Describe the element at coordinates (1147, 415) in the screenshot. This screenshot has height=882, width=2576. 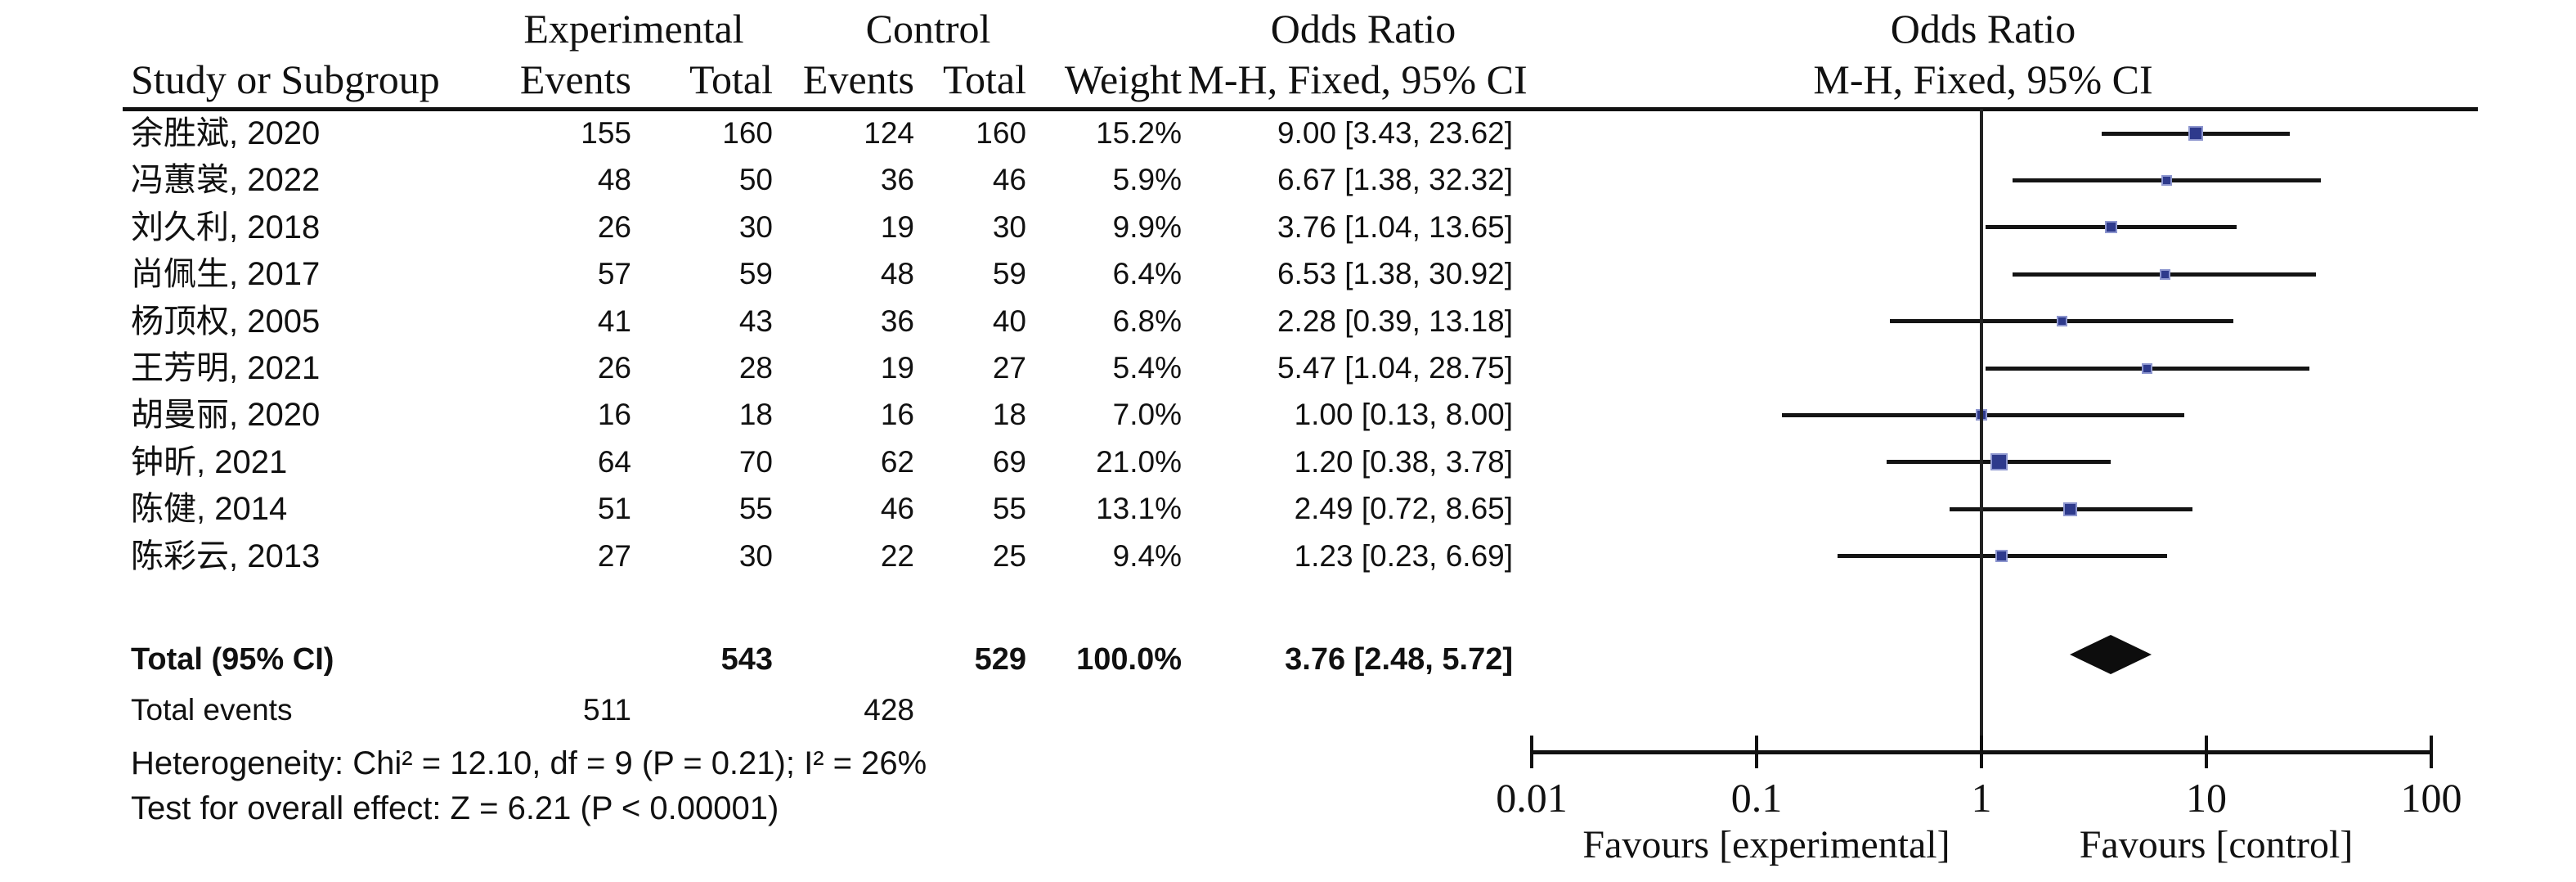
I see `weight-value: 7.0%` at that location.